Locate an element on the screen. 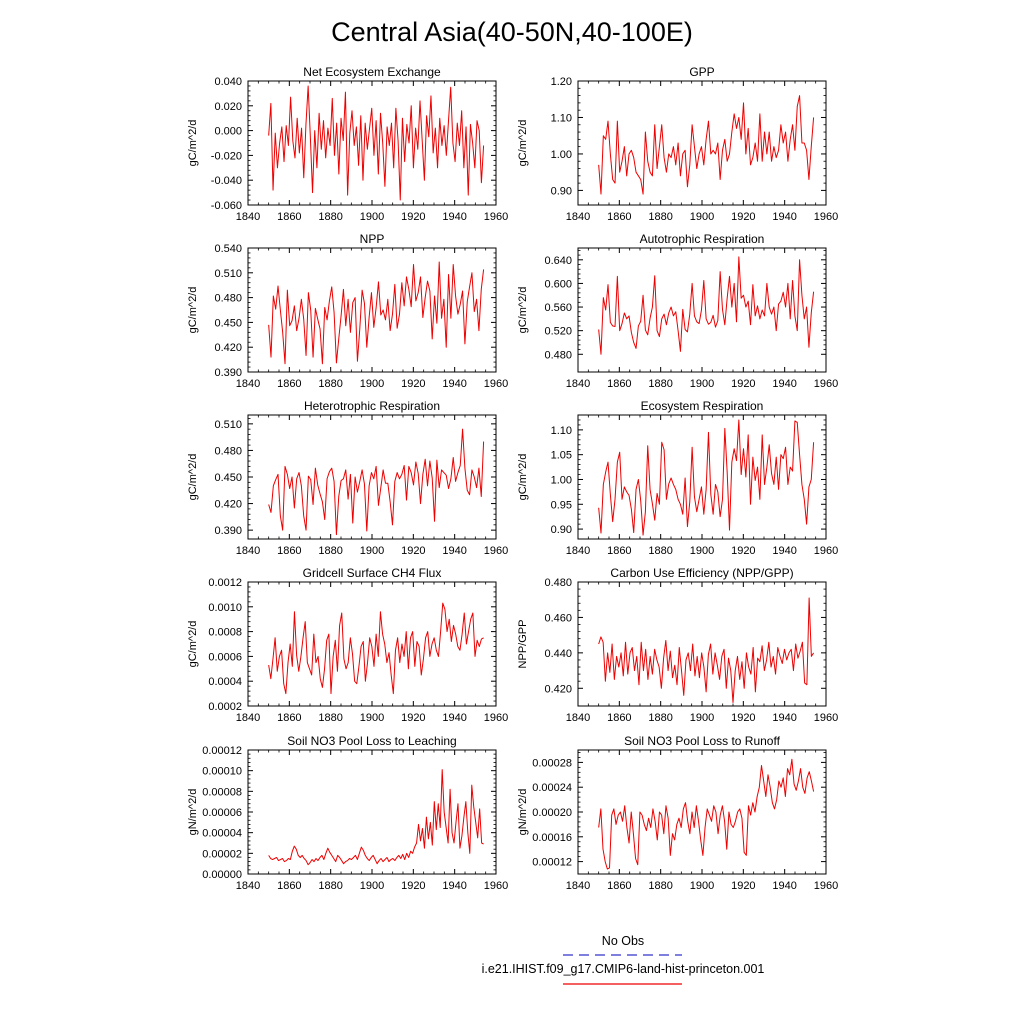 Image resolution: width=1024 pixels, height=1024 pixels. y-axis-label: gN/m^2/d is located at coordinates (193, 812).